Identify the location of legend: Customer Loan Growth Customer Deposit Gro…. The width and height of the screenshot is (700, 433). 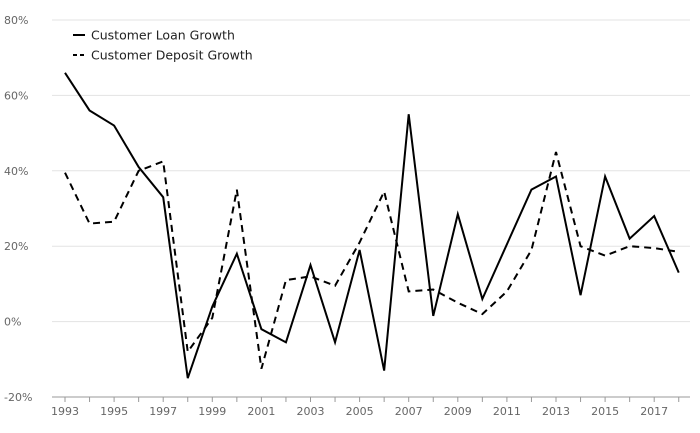
(163, 45).